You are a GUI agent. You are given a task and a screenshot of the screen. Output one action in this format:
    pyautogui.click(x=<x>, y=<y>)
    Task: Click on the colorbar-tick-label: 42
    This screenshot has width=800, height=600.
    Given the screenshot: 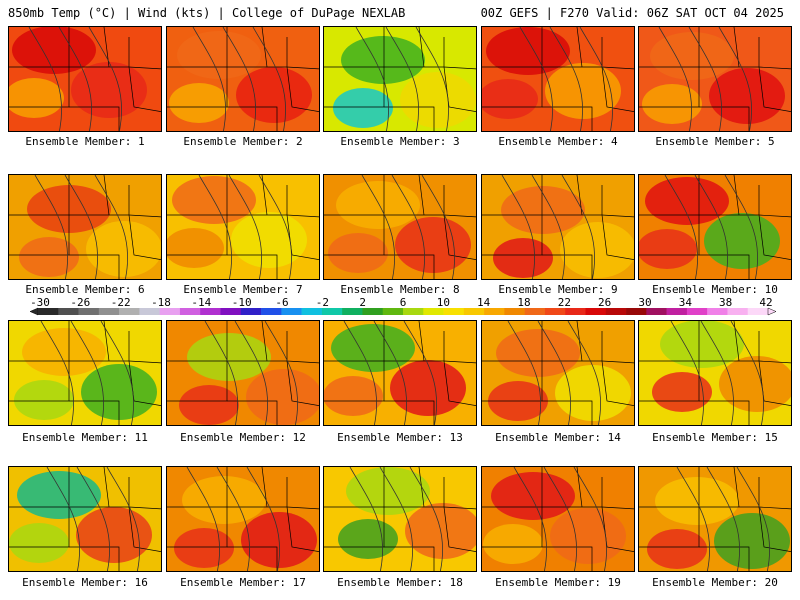 What is the action you would take?
    pyautogui.click(x=765, y=303)
    